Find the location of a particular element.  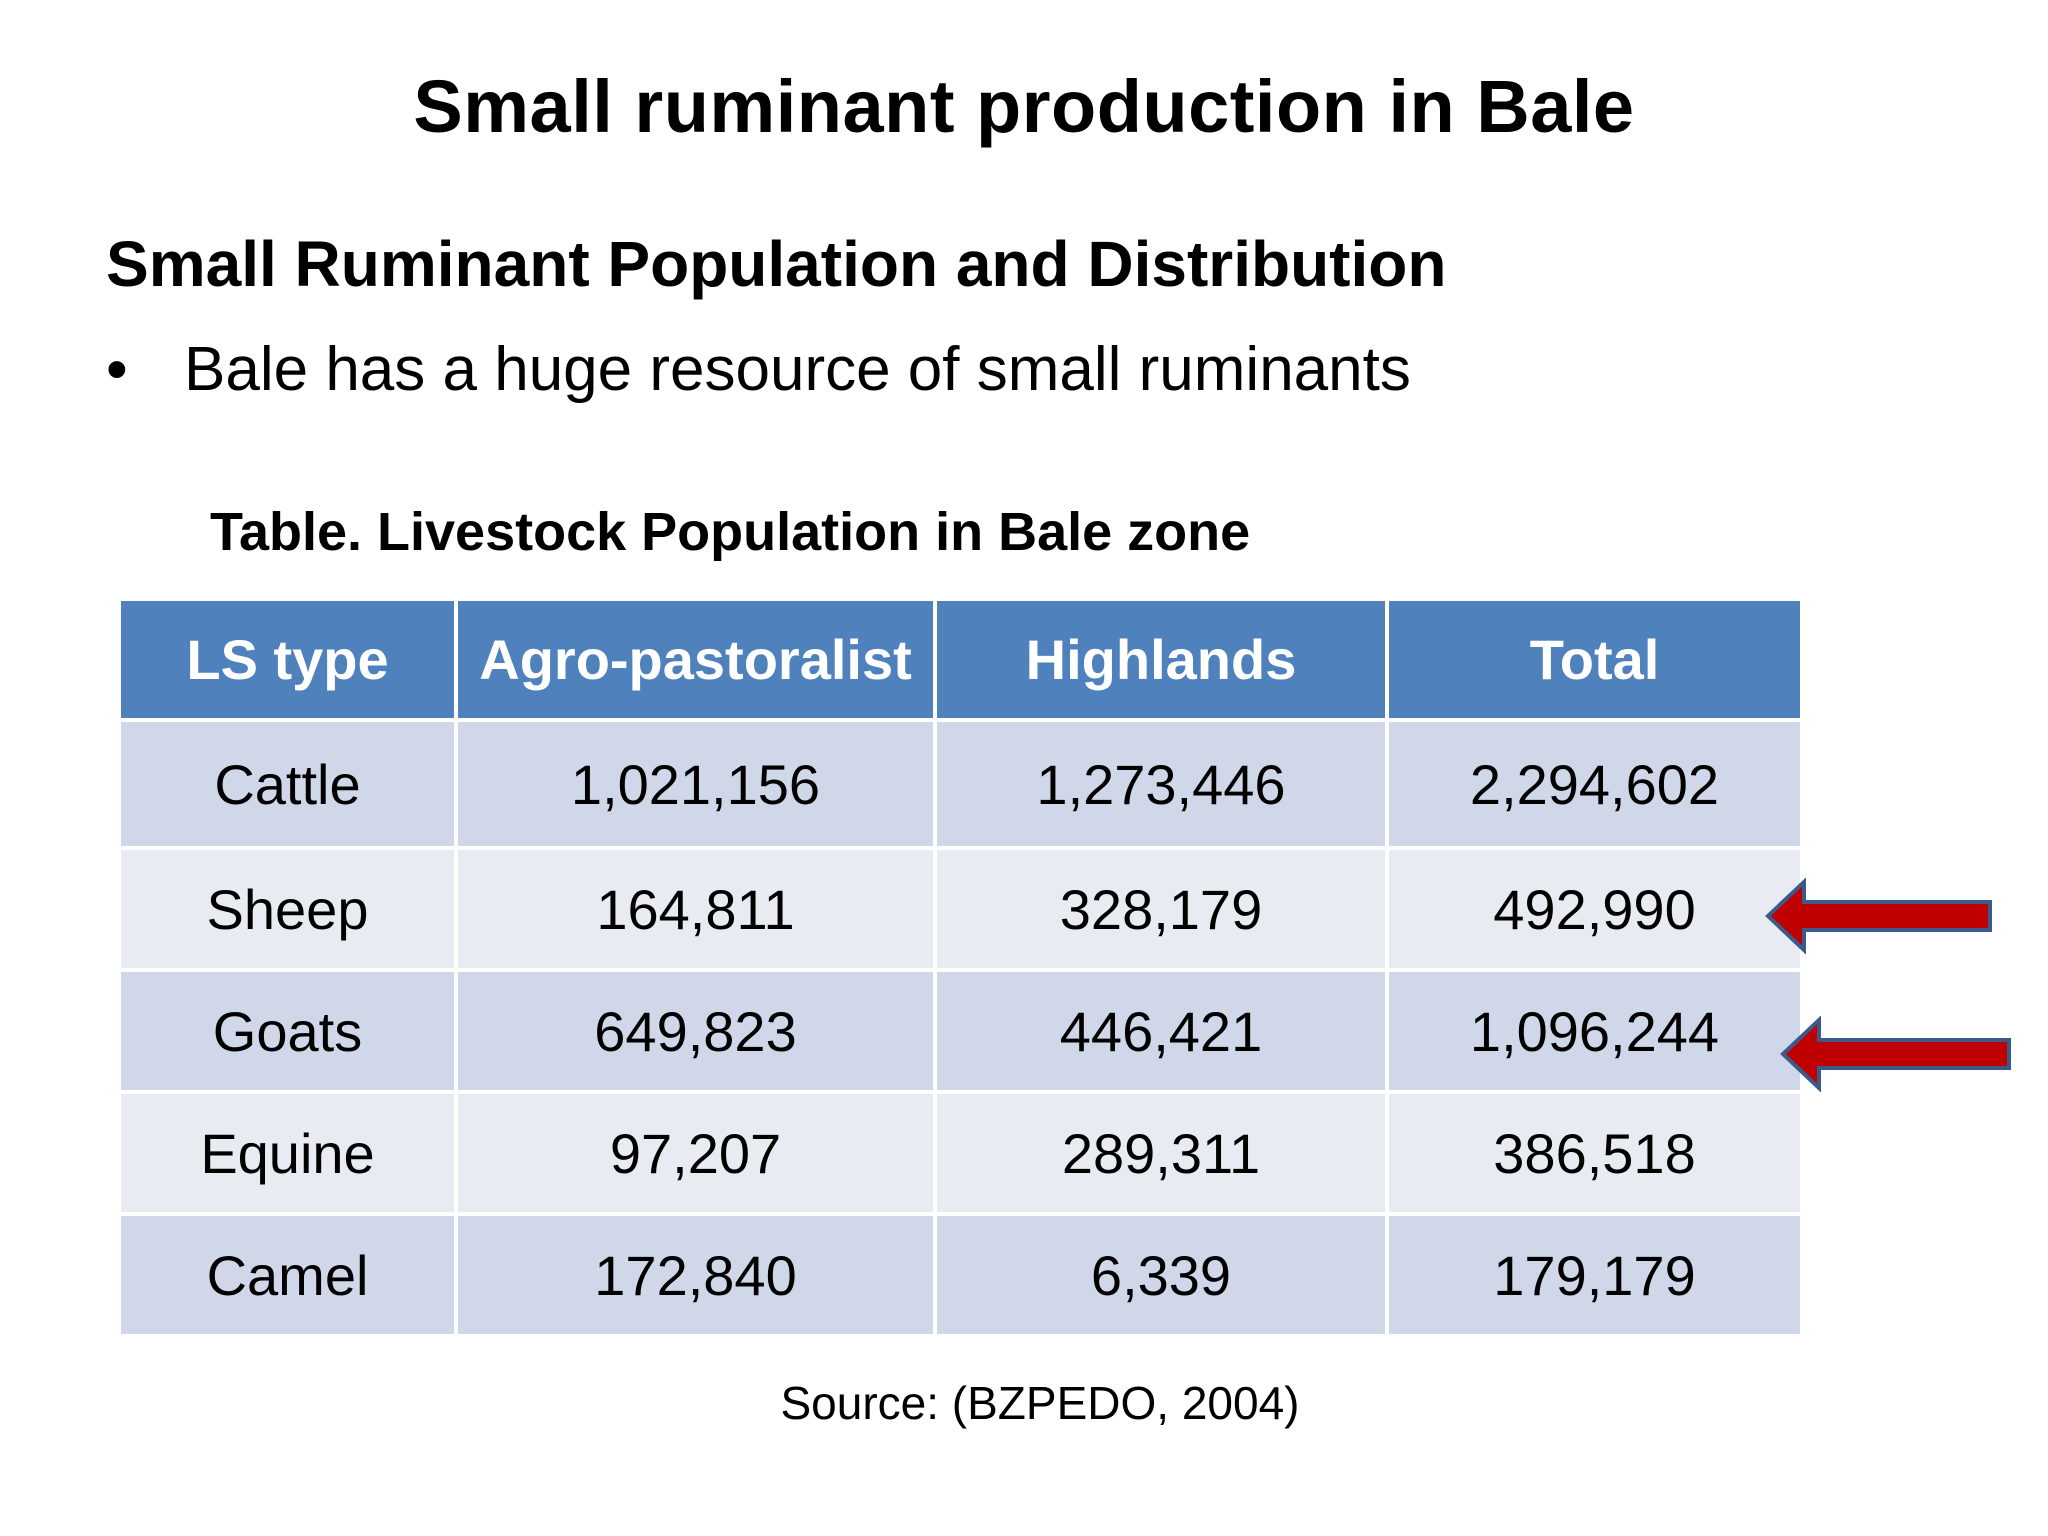

cell-agro-pastoralist: 1,021,156 is located at coordinates (695, 784).